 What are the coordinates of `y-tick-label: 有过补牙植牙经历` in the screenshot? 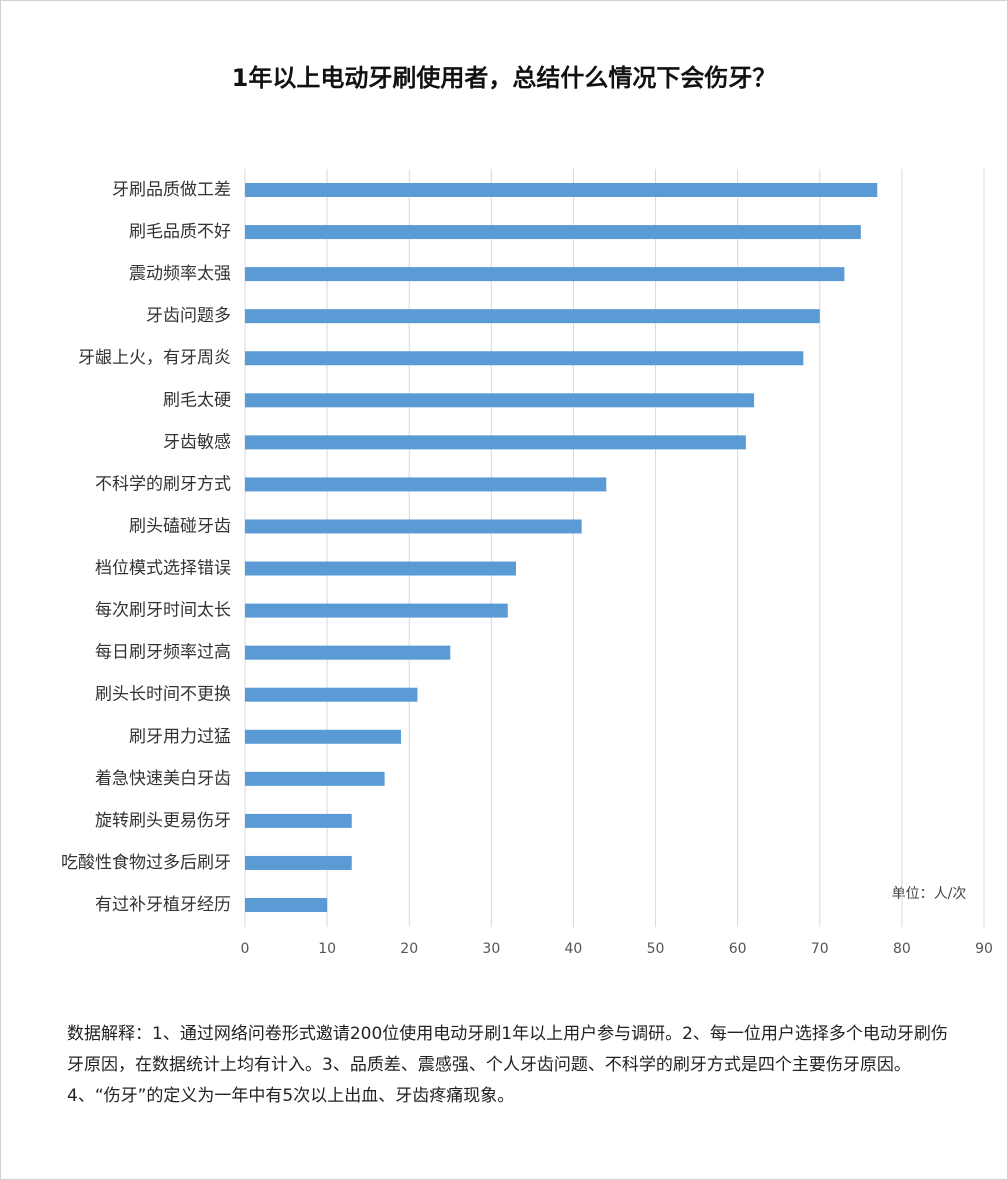 It's located at (163, 905).